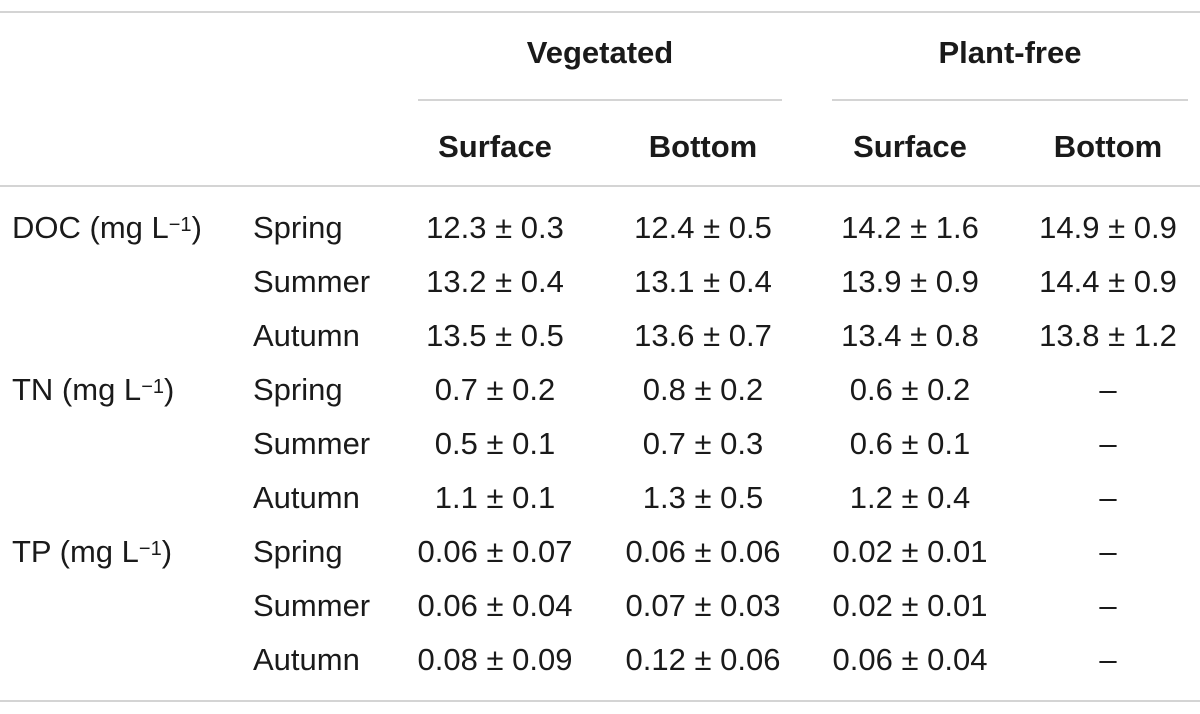  Describe the element at coordinates (495, 281) in the screenshot. I see `value-cell: 13.2 ± 0.4` at that location.